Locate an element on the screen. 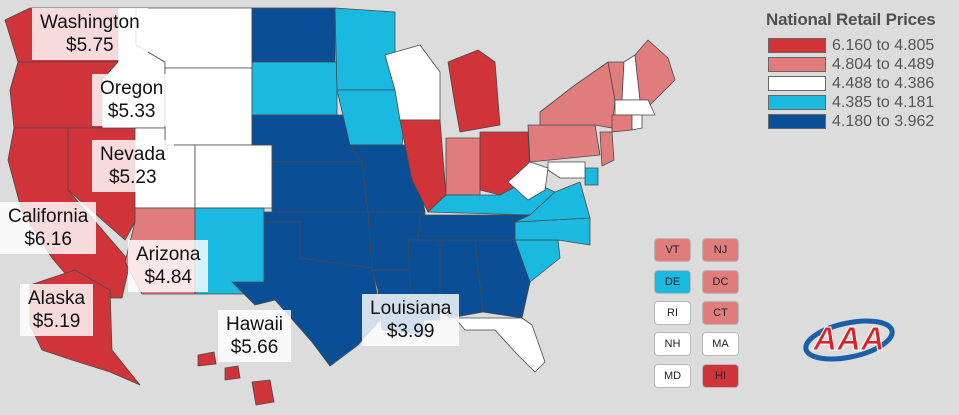 This screenshot has width=959, height=415. small-state-ri: RI is located at coordinates (672, 313).